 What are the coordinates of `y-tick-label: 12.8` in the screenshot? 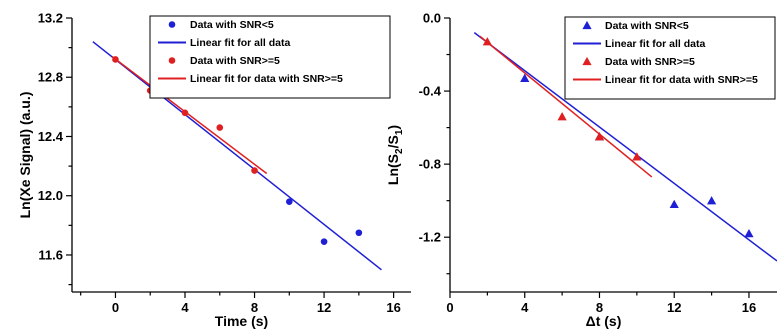 It's located at (50, 77).